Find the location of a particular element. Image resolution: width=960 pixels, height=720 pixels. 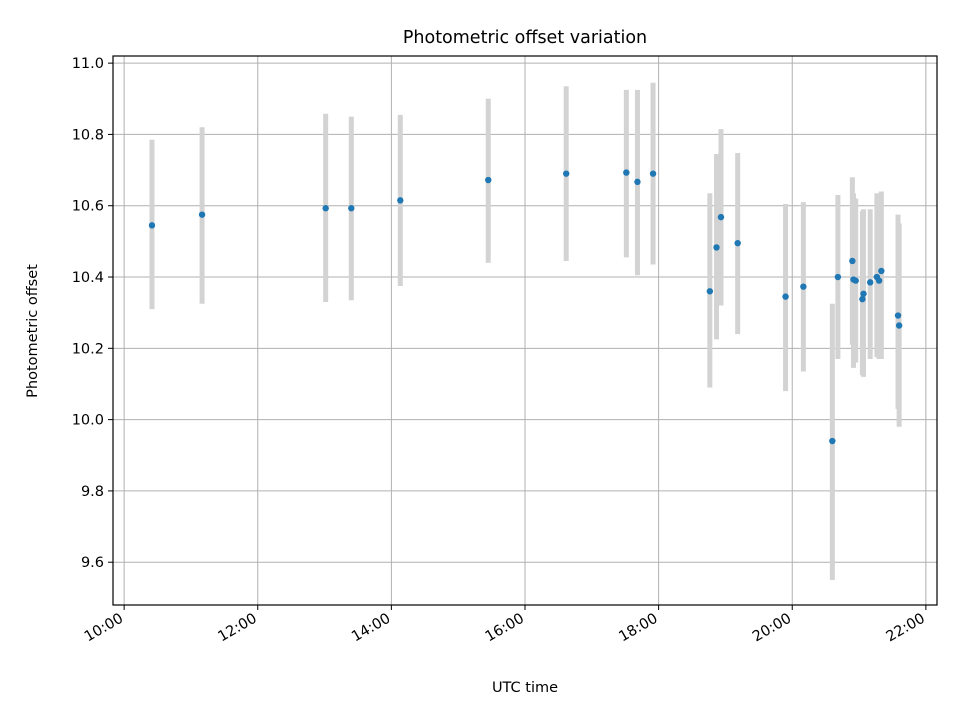

y-tick-label: 10.6 is located at coordinates (88, 207).